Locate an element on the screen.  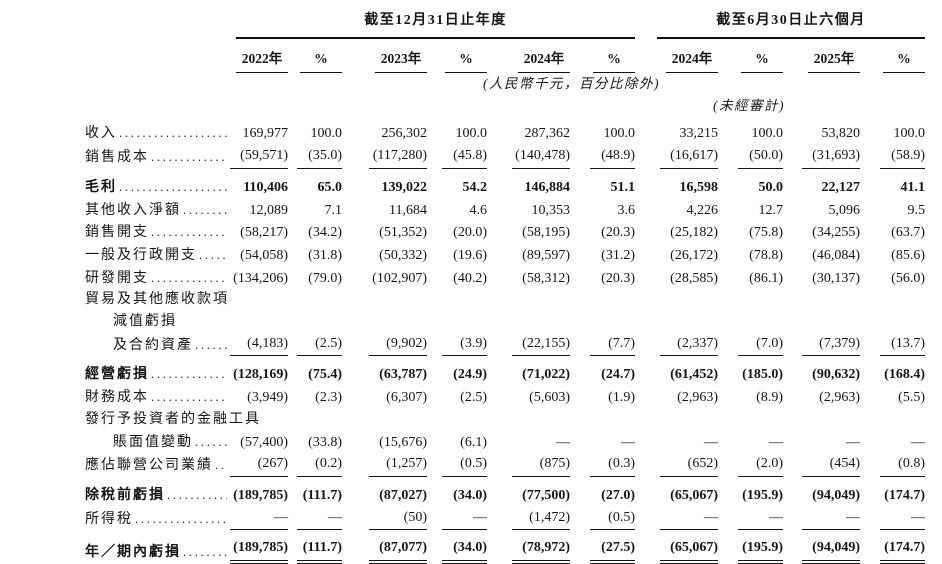
cell-value: 146,884 is located at coordinates (547, 187).